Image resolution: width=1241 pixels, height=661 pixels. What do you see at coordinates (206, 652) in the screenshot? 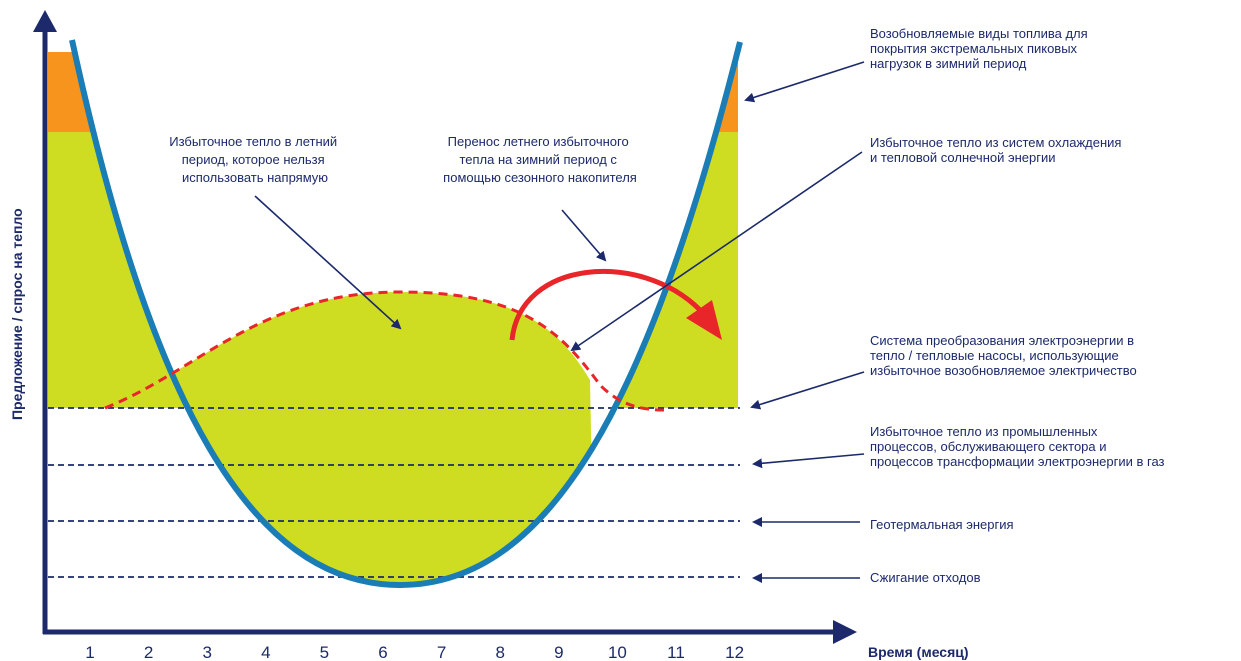
I see `month-label: 3` at bounding box center [206, 652].